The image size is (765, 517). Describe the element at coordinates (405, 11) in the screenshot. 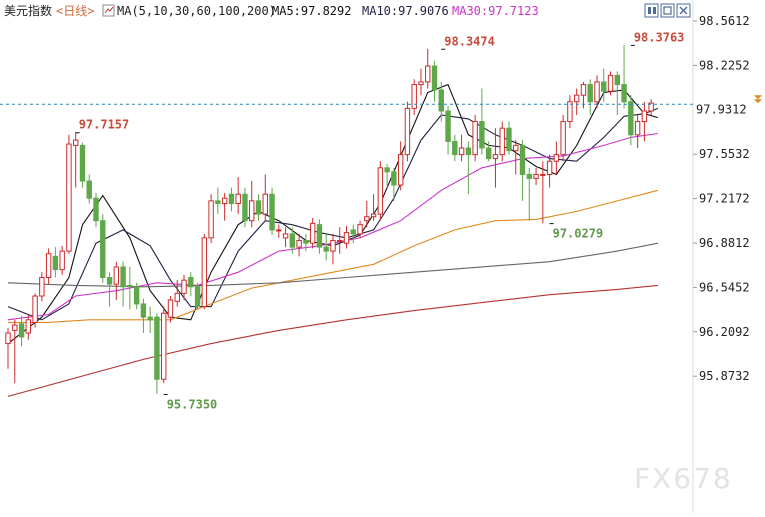

I see `ma10-value: MA10:97.9076` at that location.